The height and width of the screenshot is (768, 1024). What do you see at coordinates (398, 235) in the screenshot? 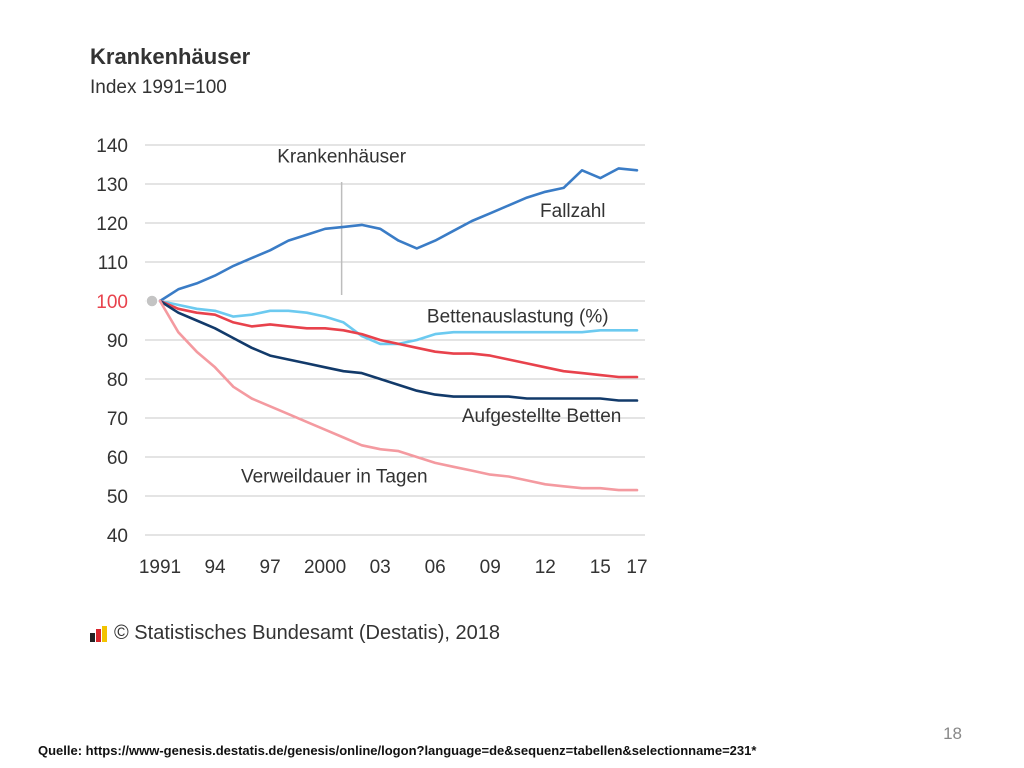
I see `series-line-fallzahl` at bounding box center [398, 235].